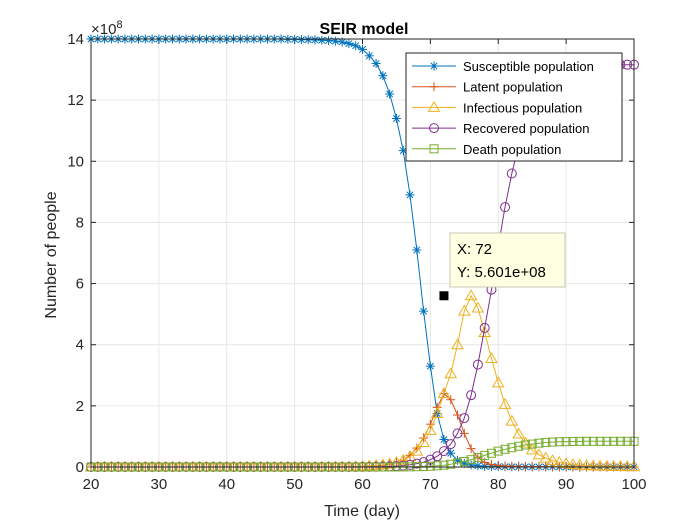  Describe the element at coordinates (501, 272) in the screenshot. I see `data-tip-y: Y: 5.601e+08` at that location.